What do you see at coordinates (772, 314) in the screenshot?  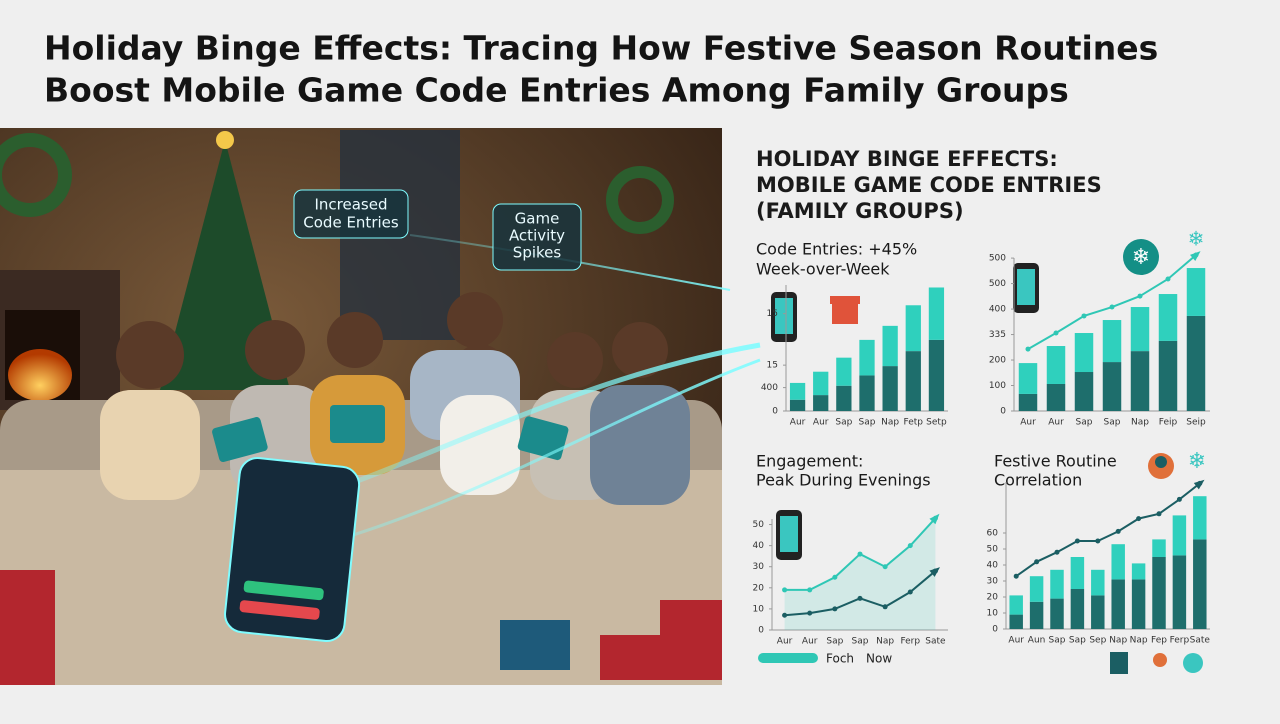 I see `y-tick-label: 15` at bounding box center [772, 314].